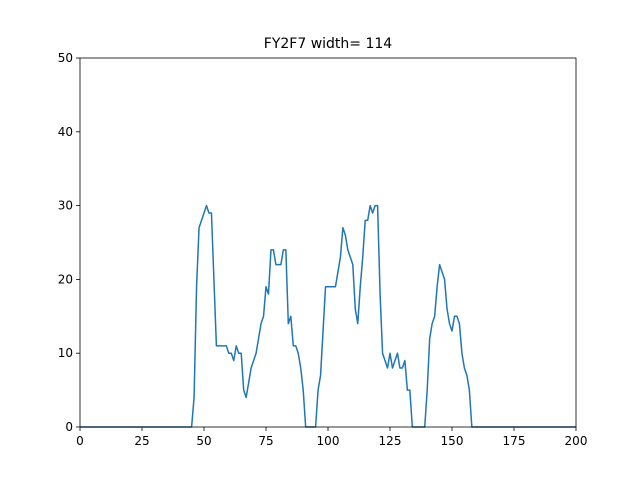  What do you see at coordinates (141, 441) in the screenshot?
I see `x-tick-label: 25` at bounding box center [141, 441].